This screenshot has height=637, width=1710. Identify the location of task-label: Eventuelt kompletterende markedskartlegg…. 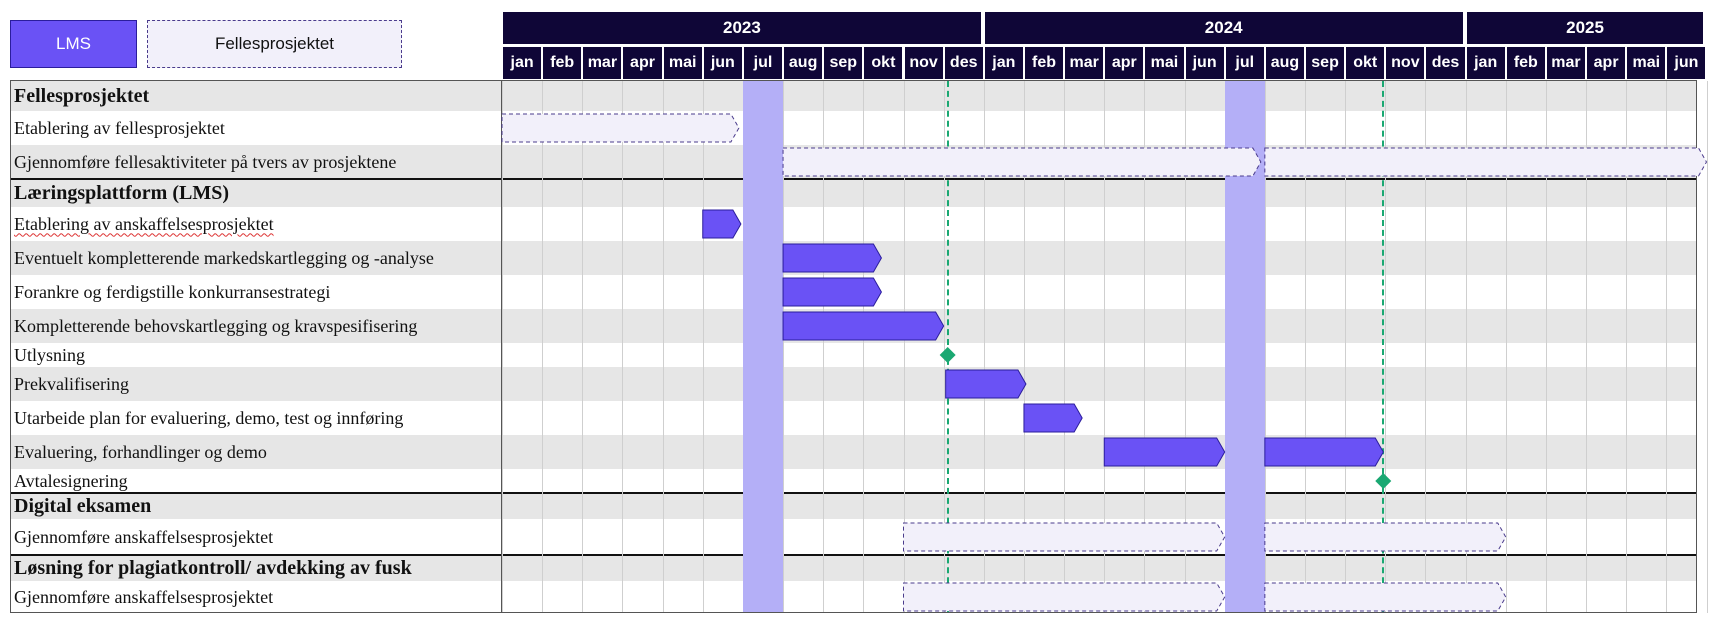
(224, 257).